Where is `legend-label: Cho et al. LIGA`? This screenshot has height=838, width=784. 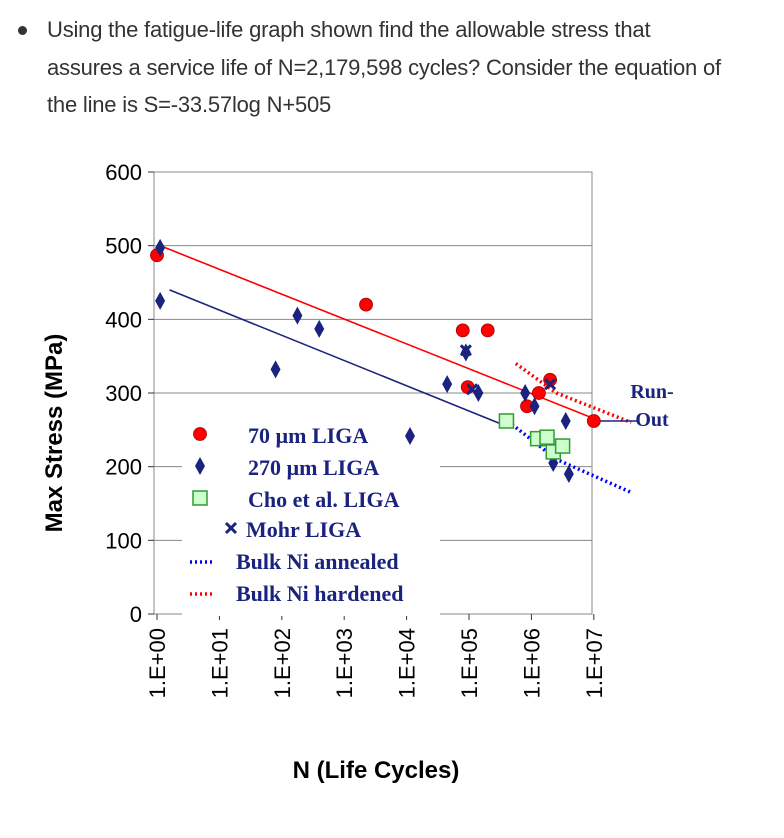 legend-label: Cho et al. LIGA is located at coordinates (324, 499).